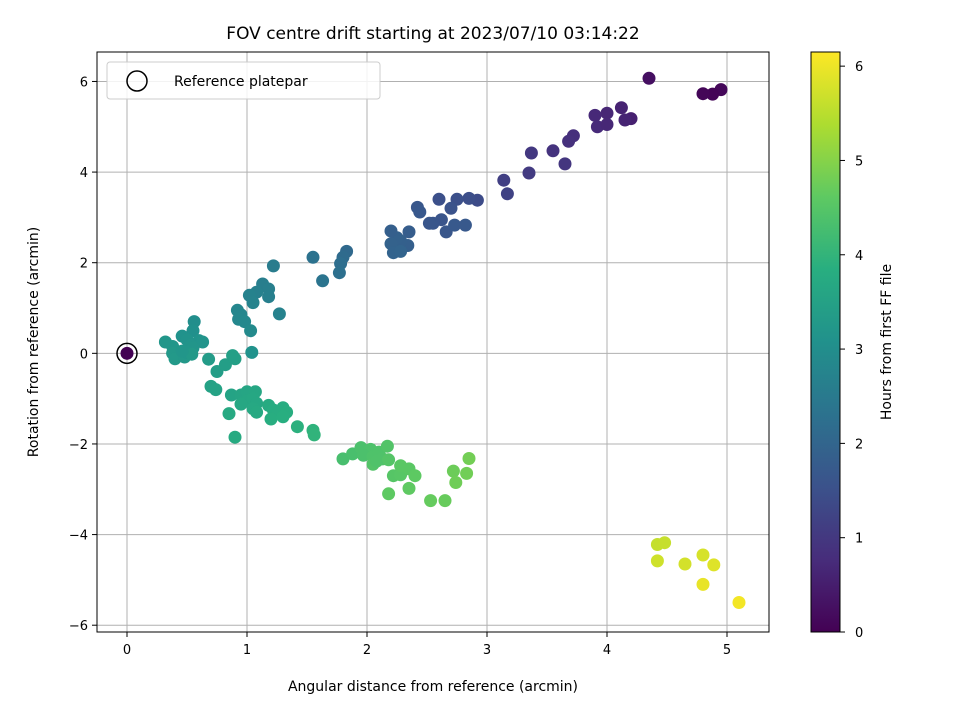 This screenshot has width=960, height=720. I want to click on colorbar: 0 1 2 3 4 5 6 Hours from first FF file, so click(852, 346).